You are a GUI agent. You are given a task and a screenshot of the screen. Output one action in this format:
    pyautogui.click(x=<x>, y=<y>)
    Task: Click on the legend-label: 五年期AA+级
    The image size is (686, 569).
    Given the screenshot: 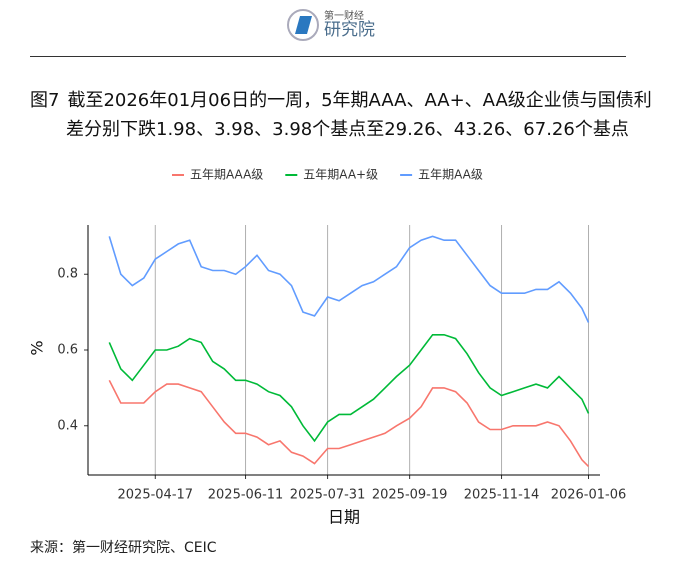 What is the action you would take?
    pyautogui.click(x=340, y=175)
    